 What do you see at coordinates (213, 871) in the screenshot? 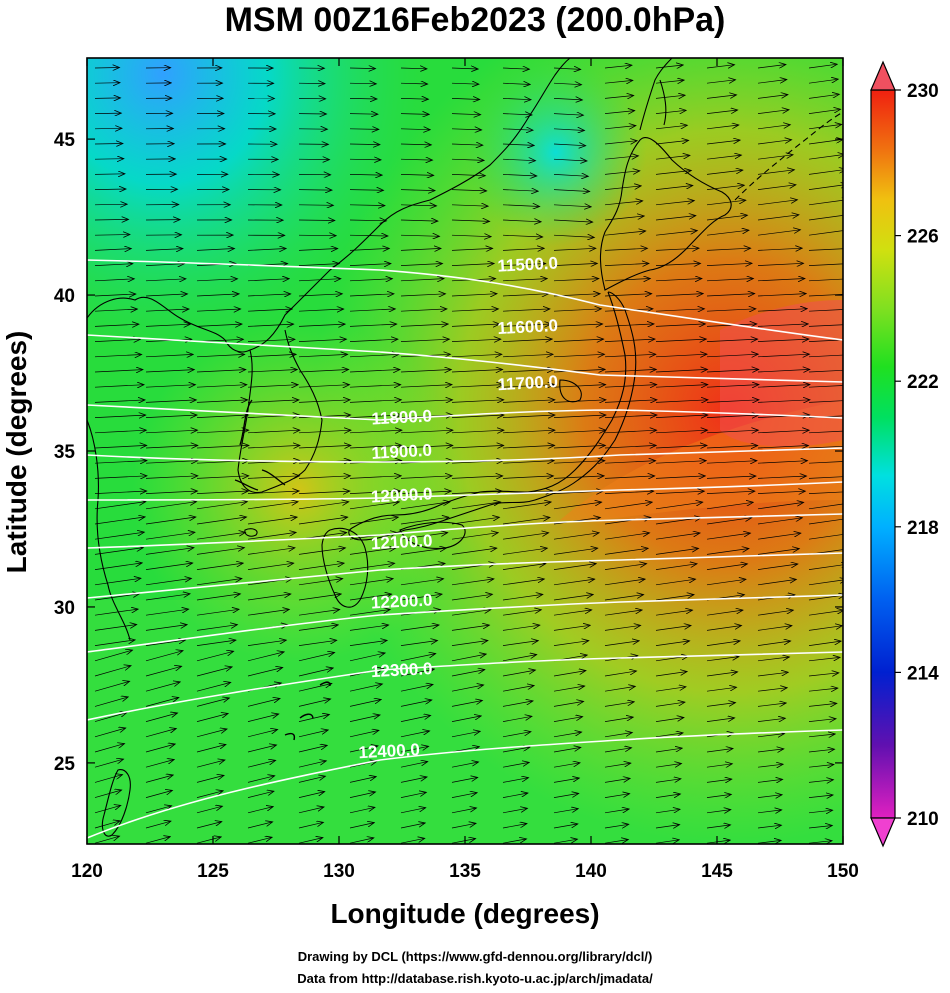
I see `lon-tick-label: 125` at bounding box center [213, 871].